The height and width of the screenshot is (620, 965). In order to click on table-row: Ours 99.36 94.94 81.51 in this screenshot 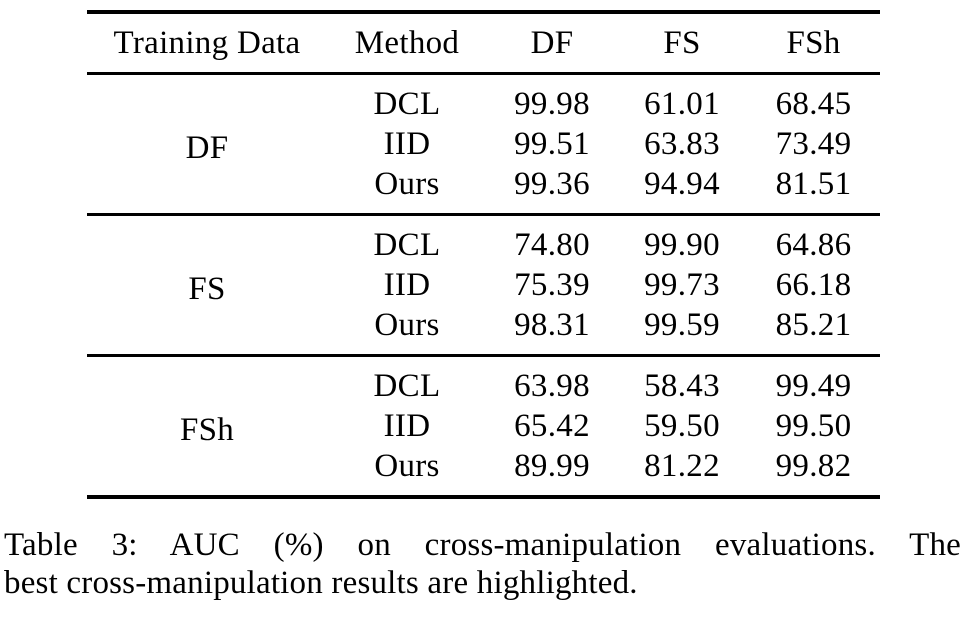, I will do `click(483, 189)`.